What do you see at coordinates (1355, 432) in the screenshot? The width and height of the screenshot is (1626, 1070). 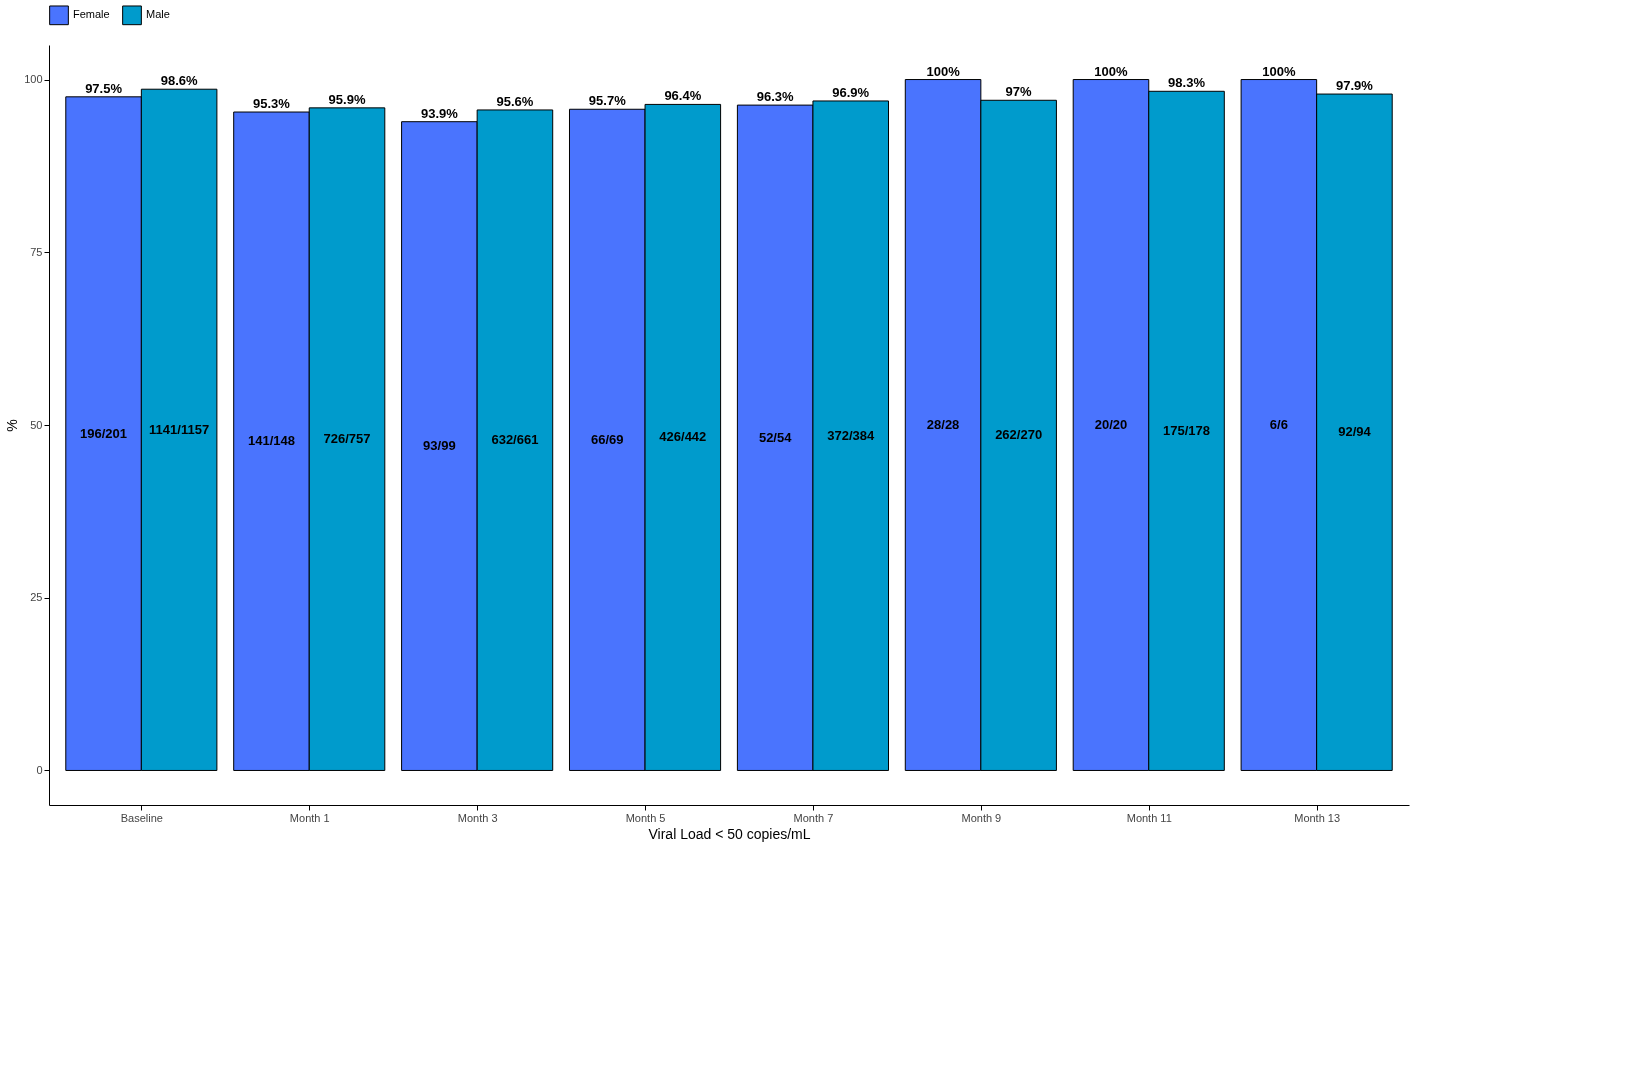 I see `annotation: 92/94` at bounding box center [1355, 432].